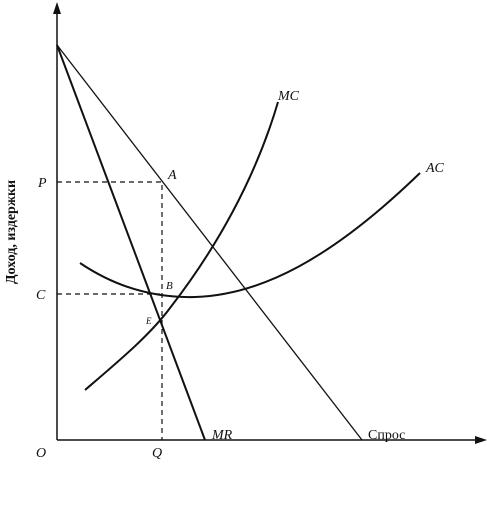  Describe the element at coordinates (41, 295) in the screenshot. I see `point-label: C` at that location.